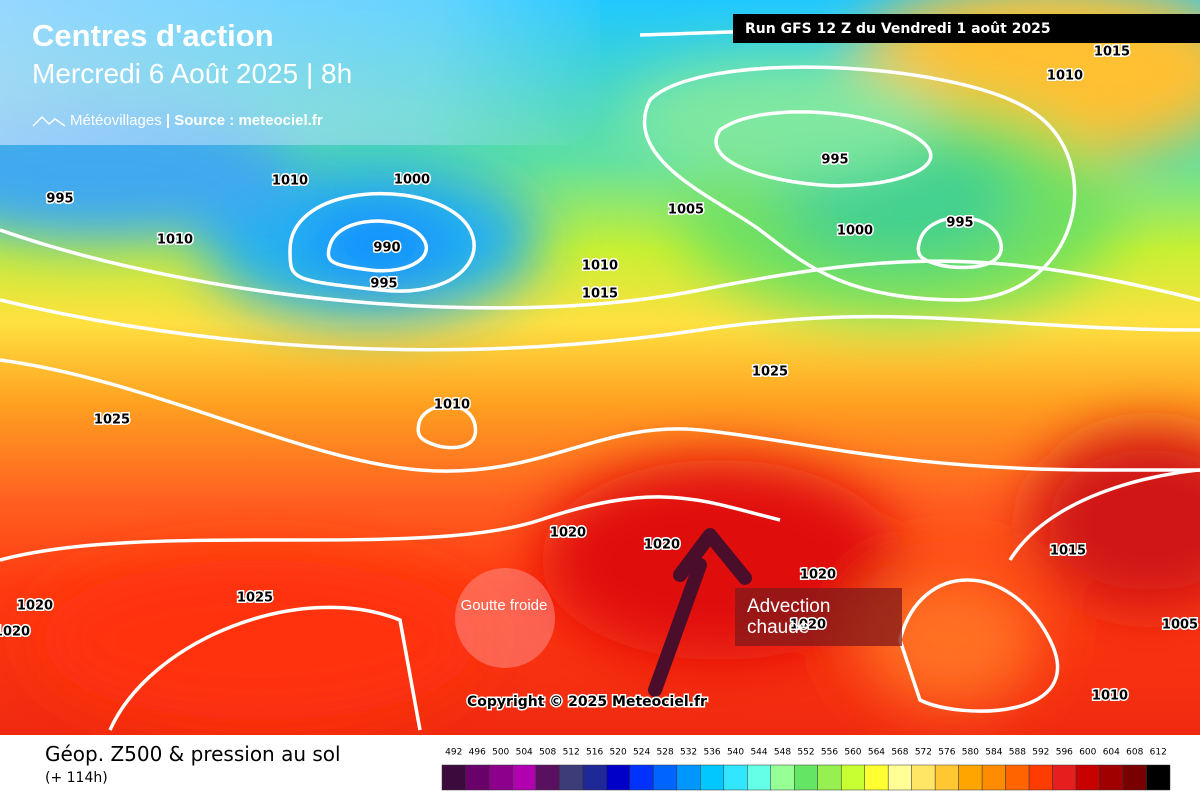 The image size is (1200, 800). I want to click on scale-label: 580, so click(970, 753).